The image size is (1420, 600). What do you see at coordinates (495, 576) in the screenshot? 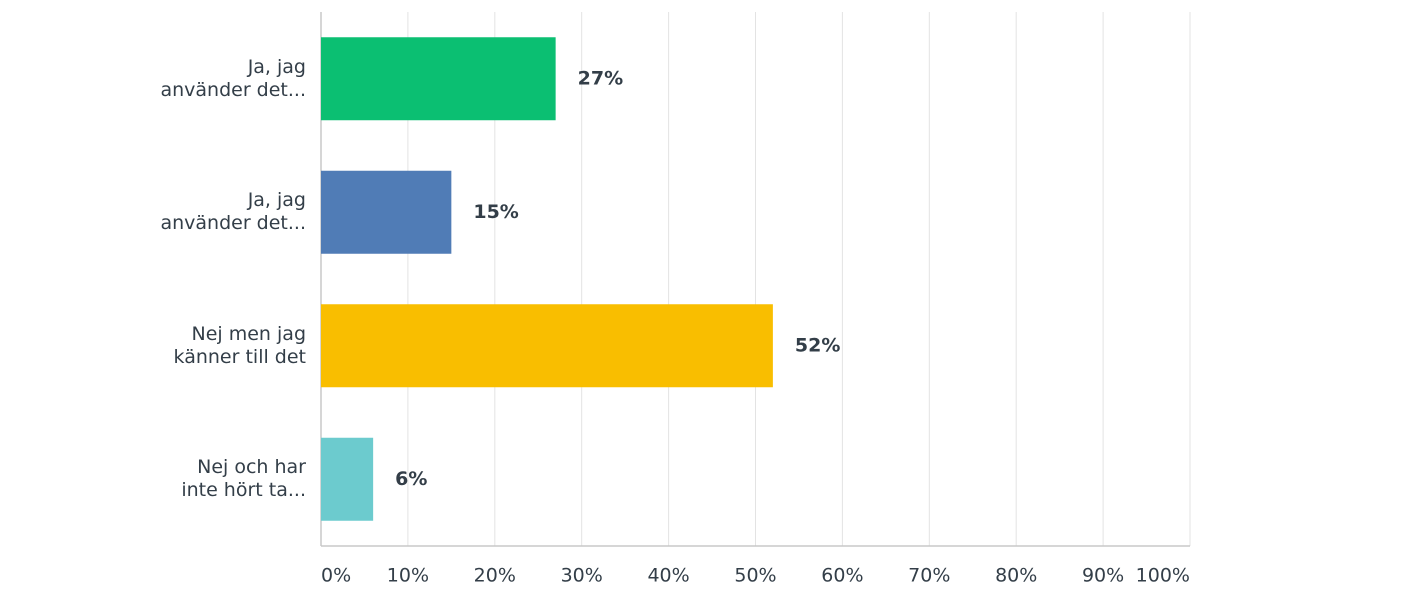
I see `x-tick-label: 20%` at bounding box center [495, 576].